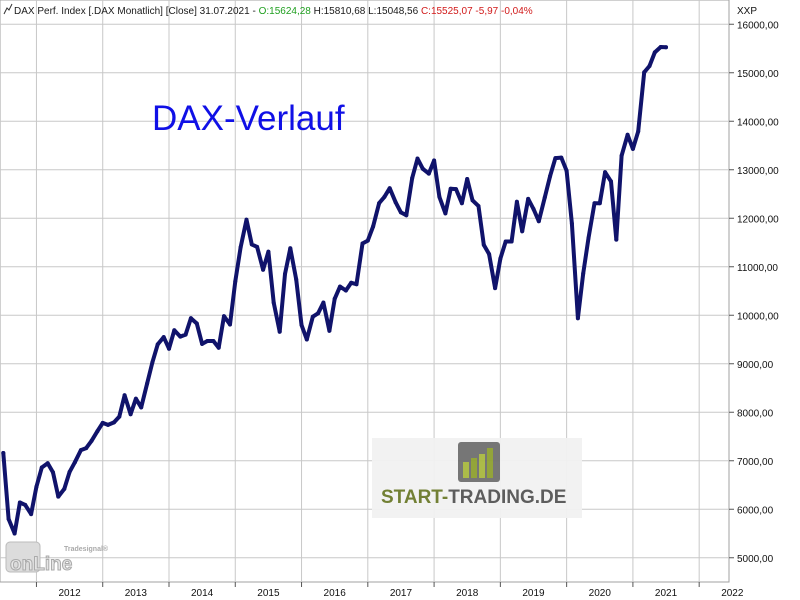 This screenshot has width=800, height=600. What do you see at coordinates (477, 11) in the screenshot?
I see `header-close-change: C:15525,07 -5,97 -0,04%` at bounding box center [477, 11].